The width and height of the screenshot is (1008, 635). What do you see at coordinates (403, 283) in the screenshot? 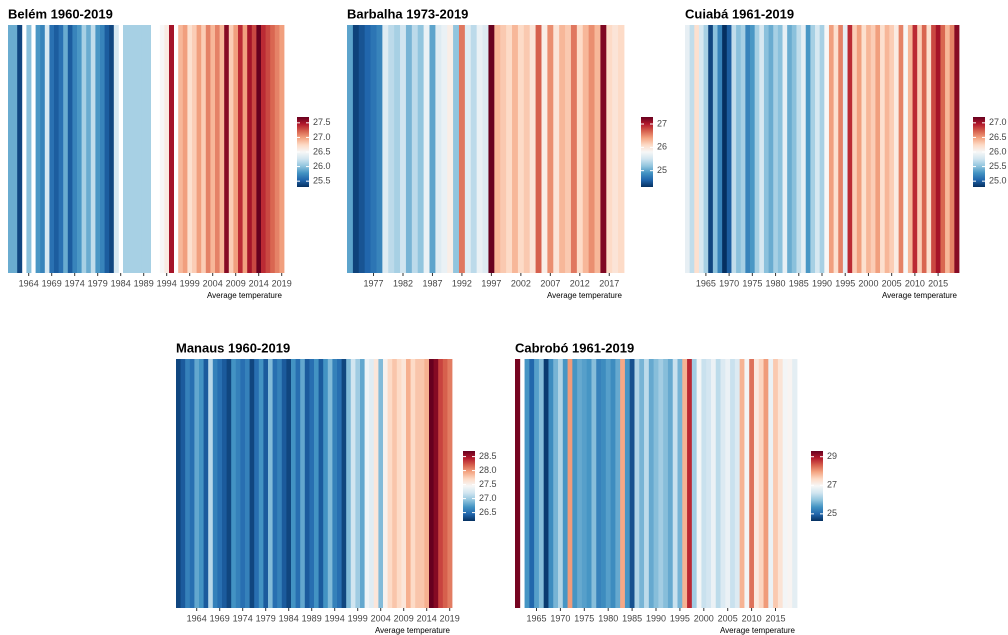
I see `x-tick-label: 1982` at bounding box center [403, 283].